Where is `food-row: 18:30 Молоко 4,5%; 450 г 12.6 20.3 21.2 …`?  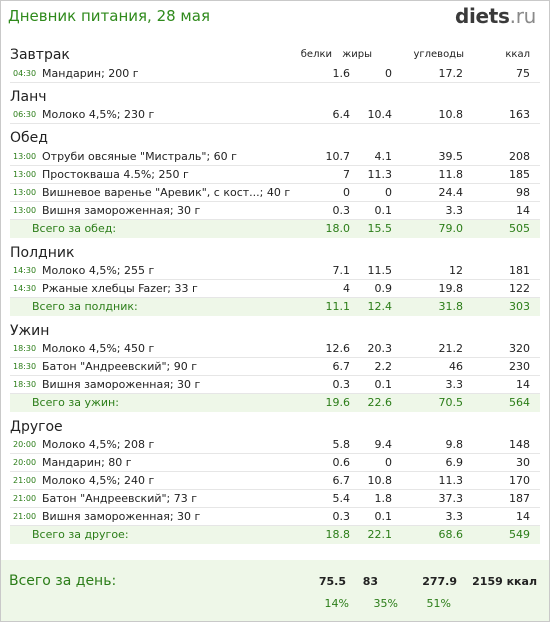 food-row: 18:30 Молоко 4,5%; 450 г 12.6 20.3 21.2 … is located at coordinates (275, 349).